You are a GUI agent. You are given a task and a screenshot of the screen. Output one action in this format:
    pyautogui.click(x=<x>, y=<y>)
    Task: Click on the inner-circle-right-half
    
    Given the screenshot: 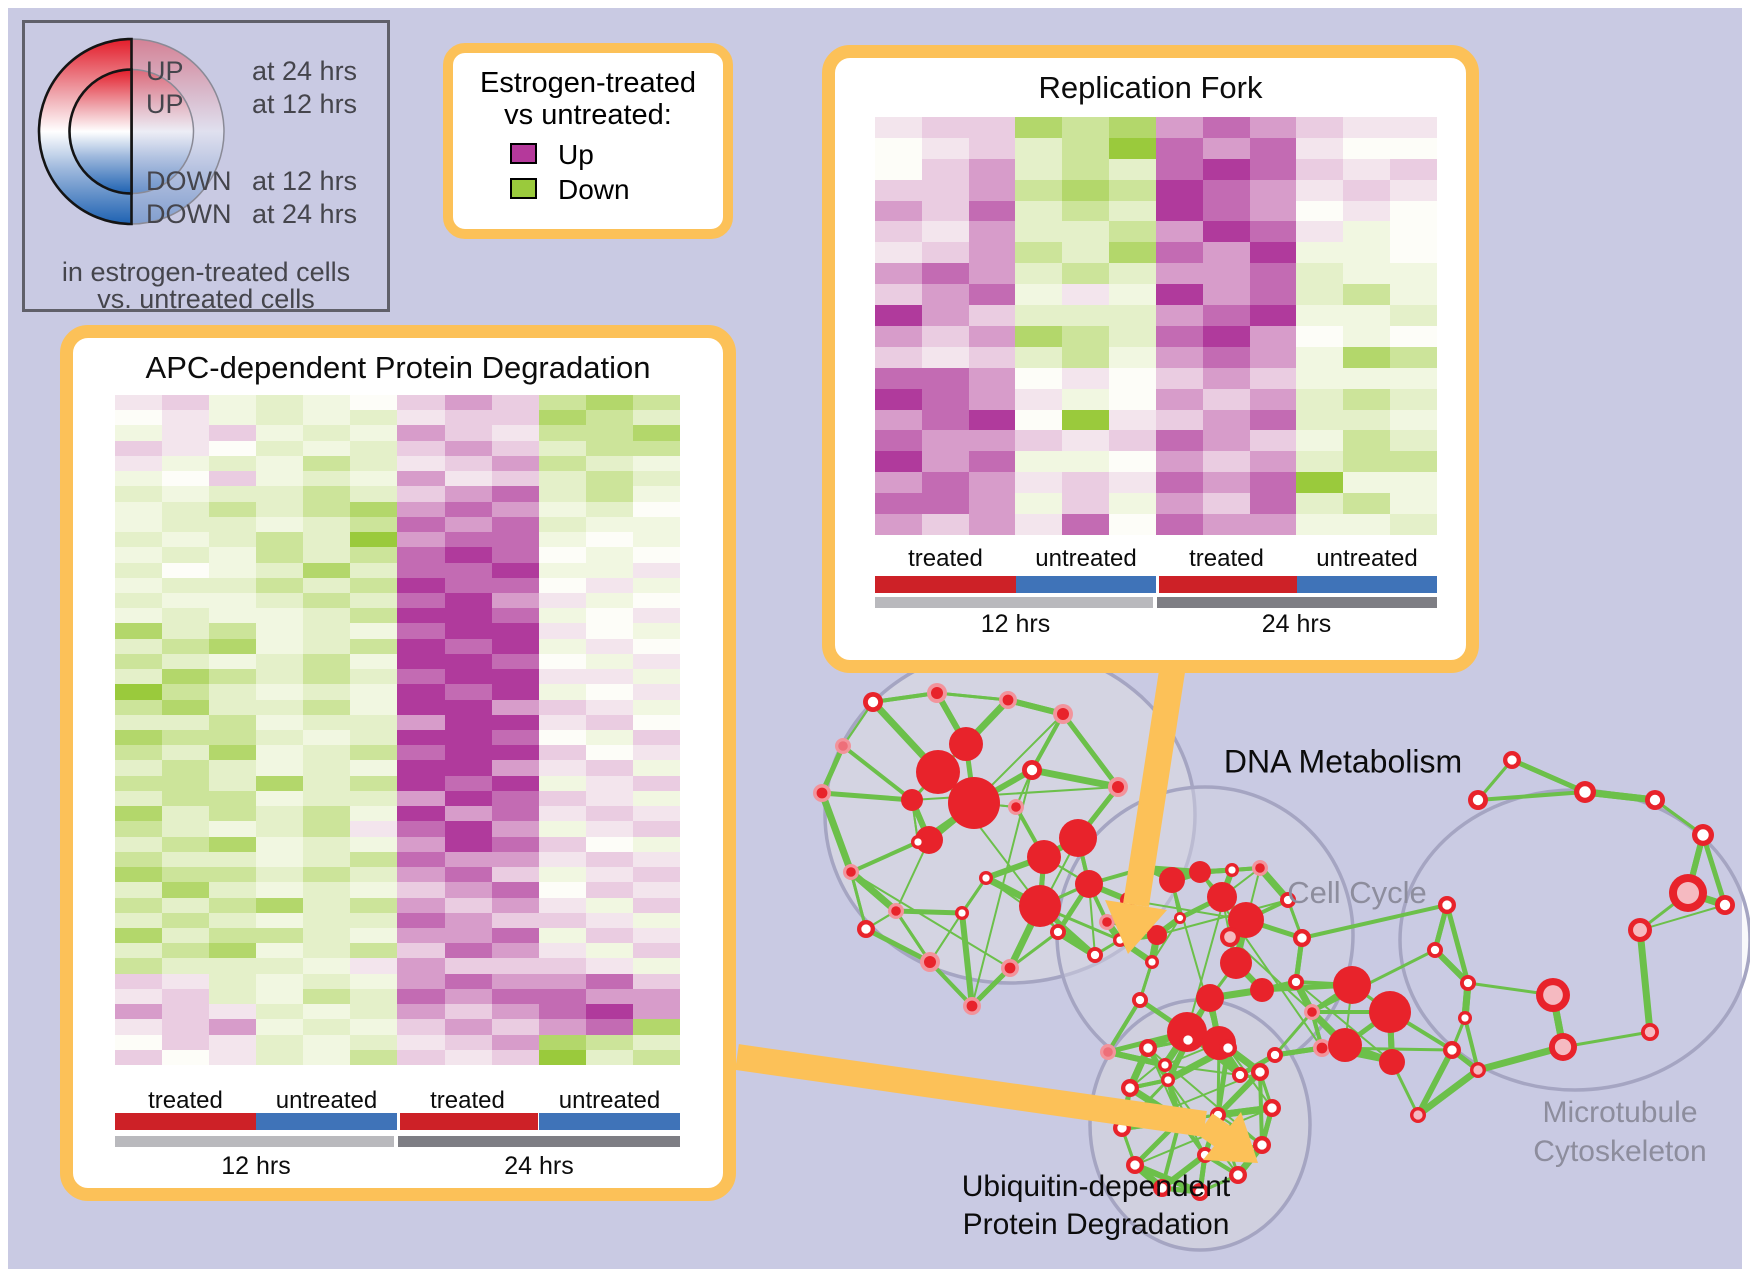 What is the action you would take?
    pyautogui.click(x=162, y=131)
    